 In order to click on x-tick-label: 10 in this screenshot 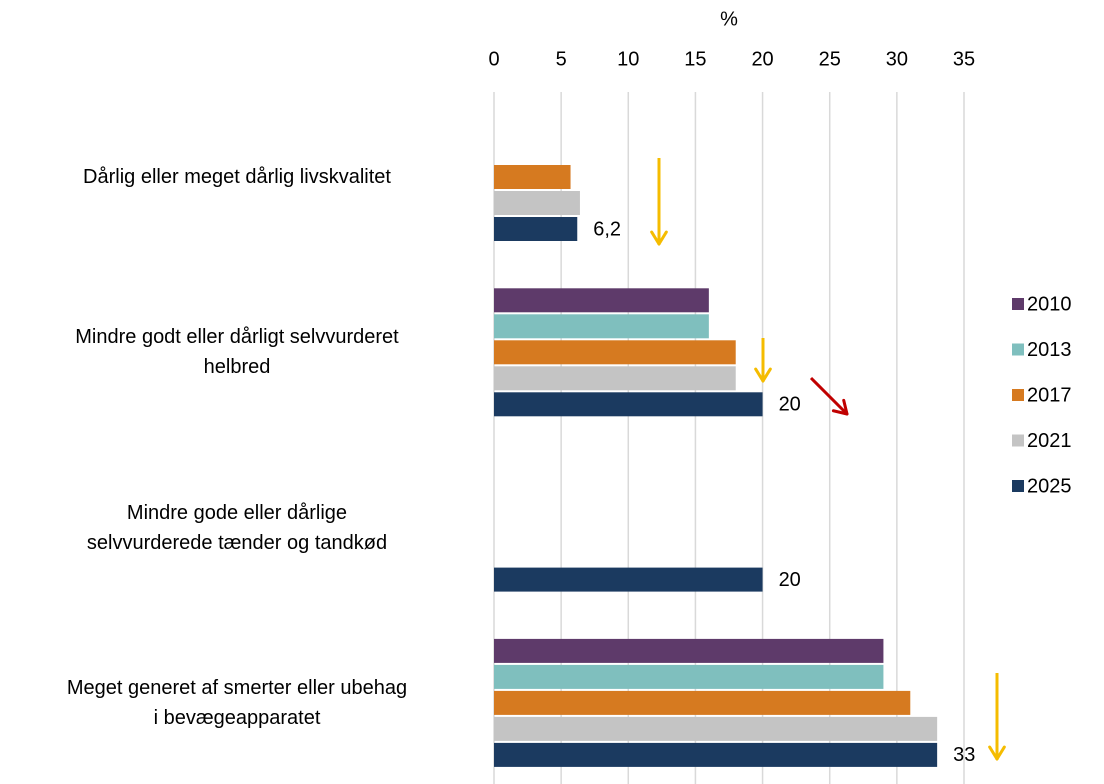, I will do `click(628, 59)`.